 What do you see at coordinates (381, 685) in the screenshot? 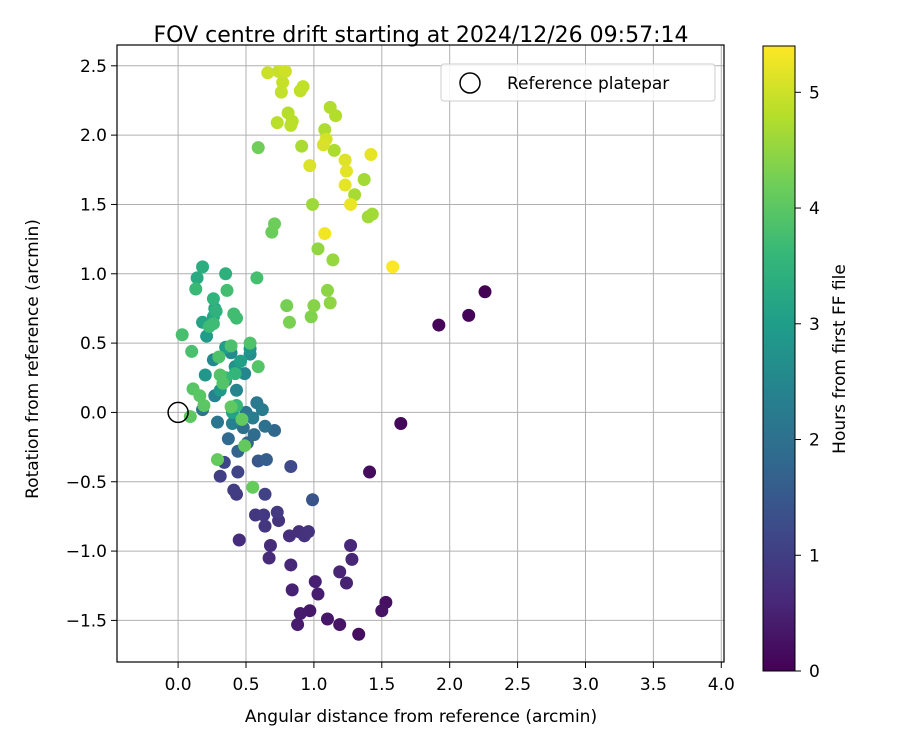
I see `x-tick-label: 1.5` at bounding box center [381, 685].